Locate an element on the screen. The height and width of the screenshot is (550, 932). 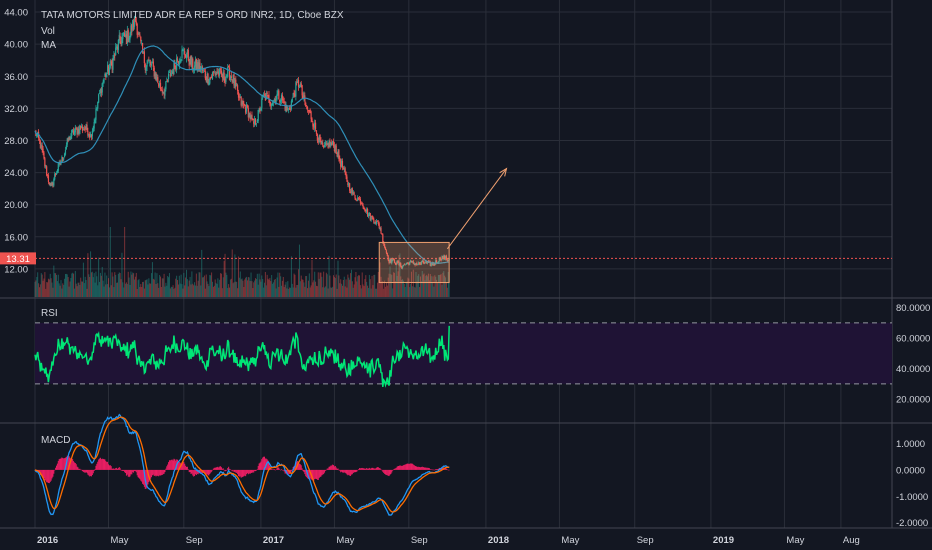
rsi-panel is located at coordinates (463, 355).